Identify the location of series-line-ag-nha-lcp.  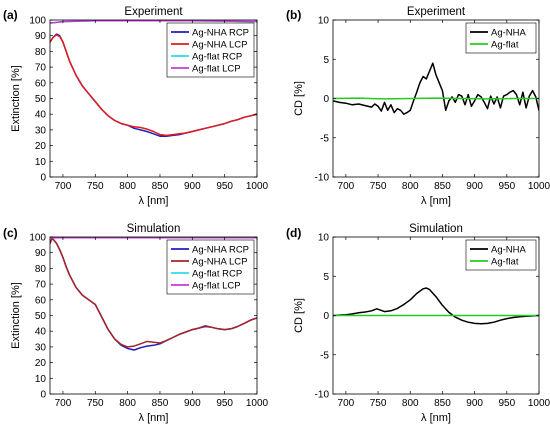
(153, 85).